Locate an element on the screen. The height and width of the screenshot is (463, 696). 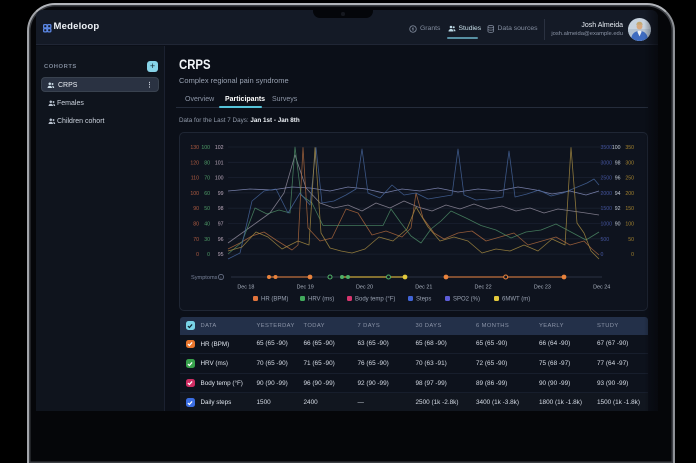
svg-text: 60 is located at coordinates (207, 193).